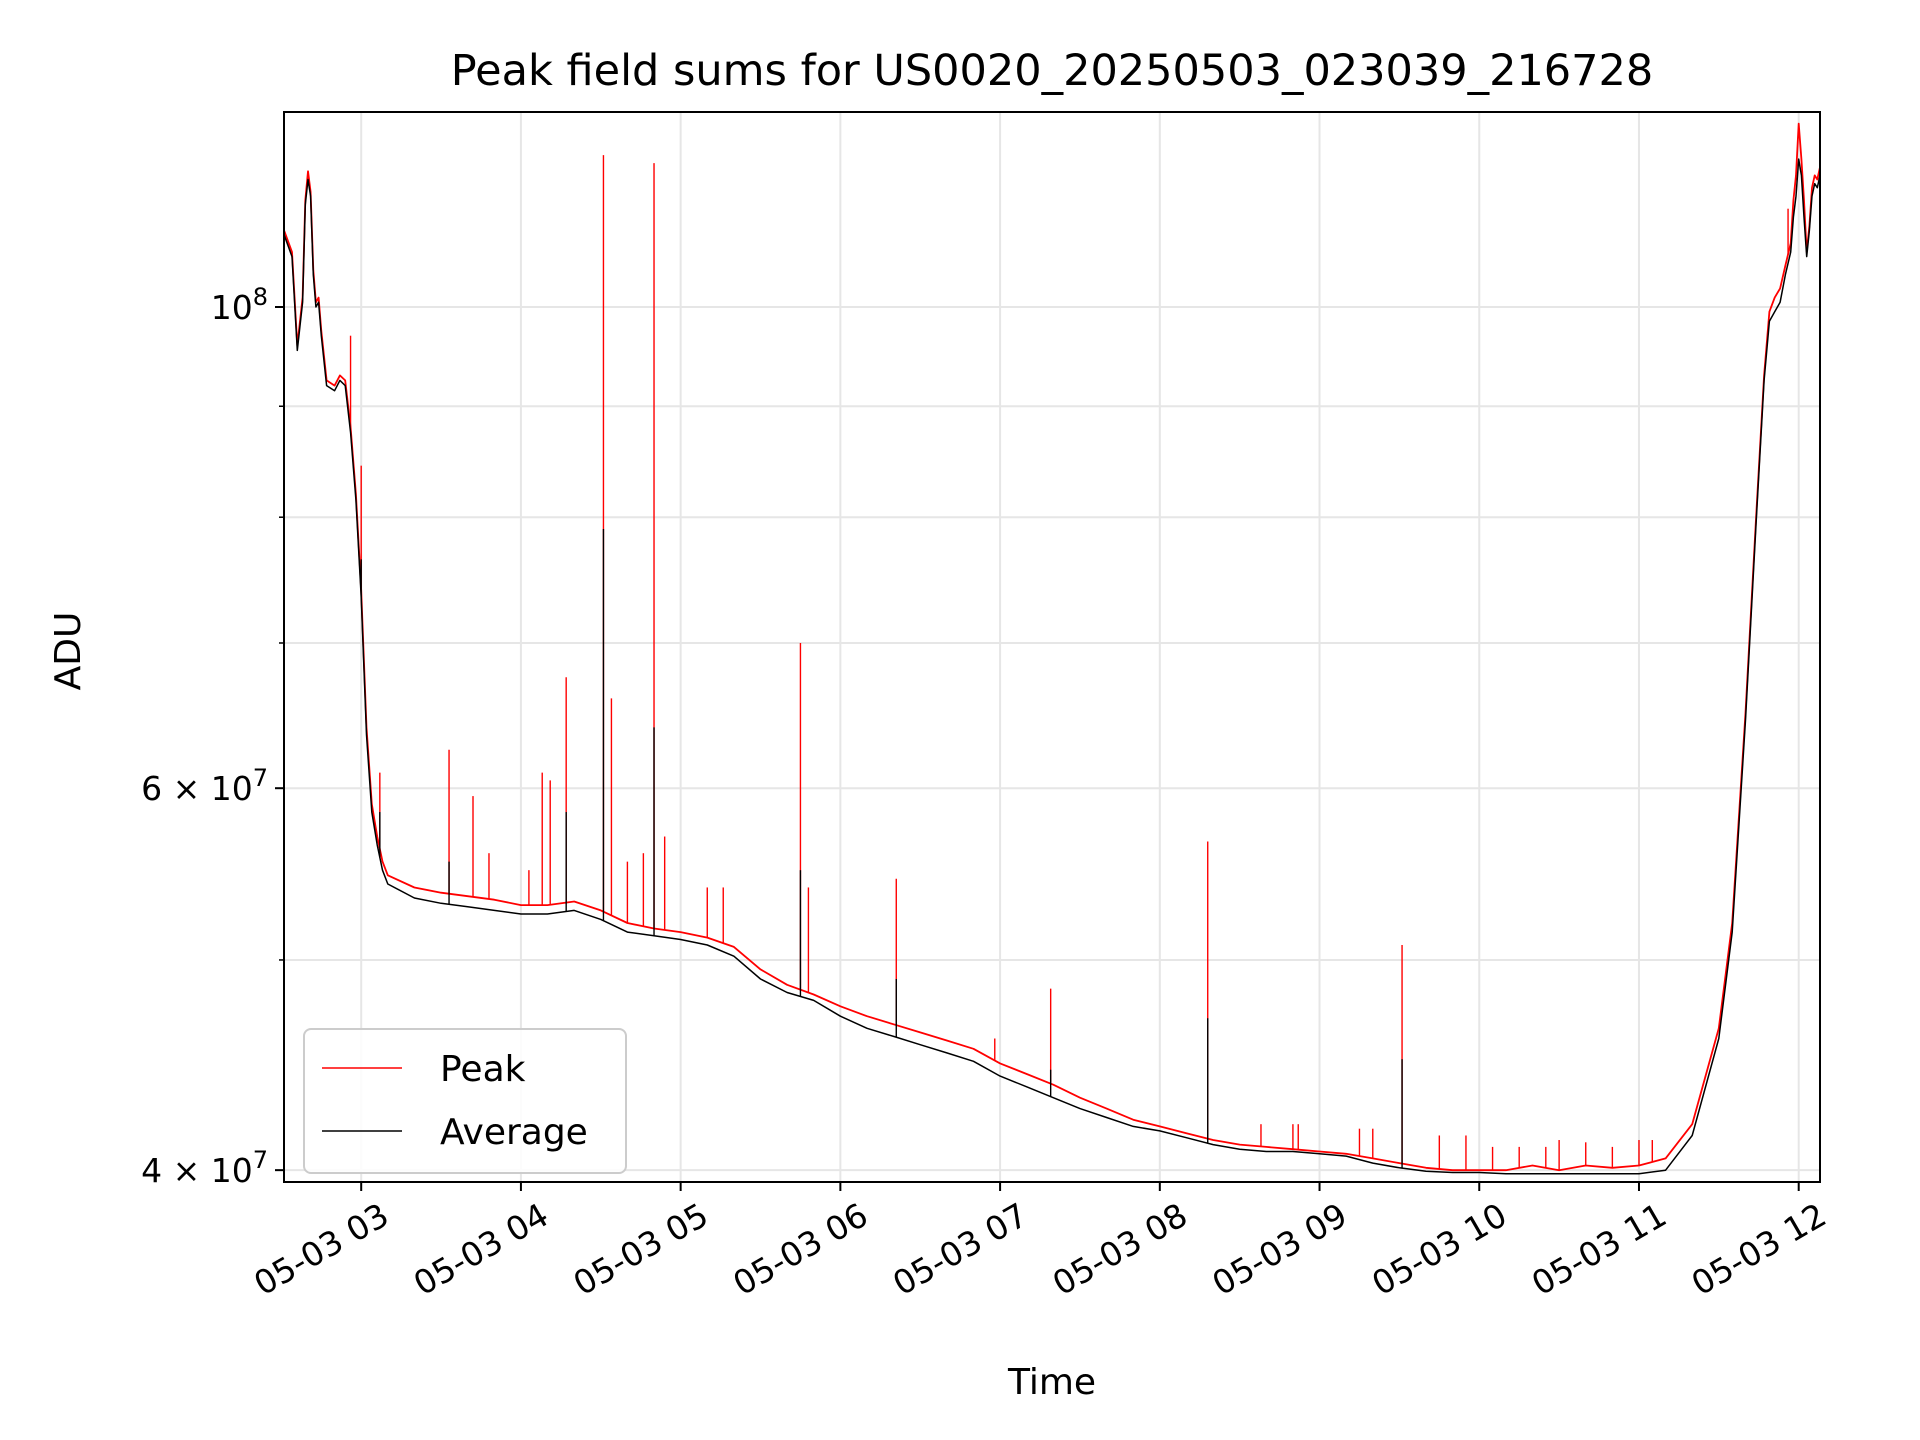 The width and height of the screenshot is (1920, 1440). What do you see at coordinates (68, 651) in the screenshot?
I see `y-axis-title: ADU` at bounding box center [68, 651].